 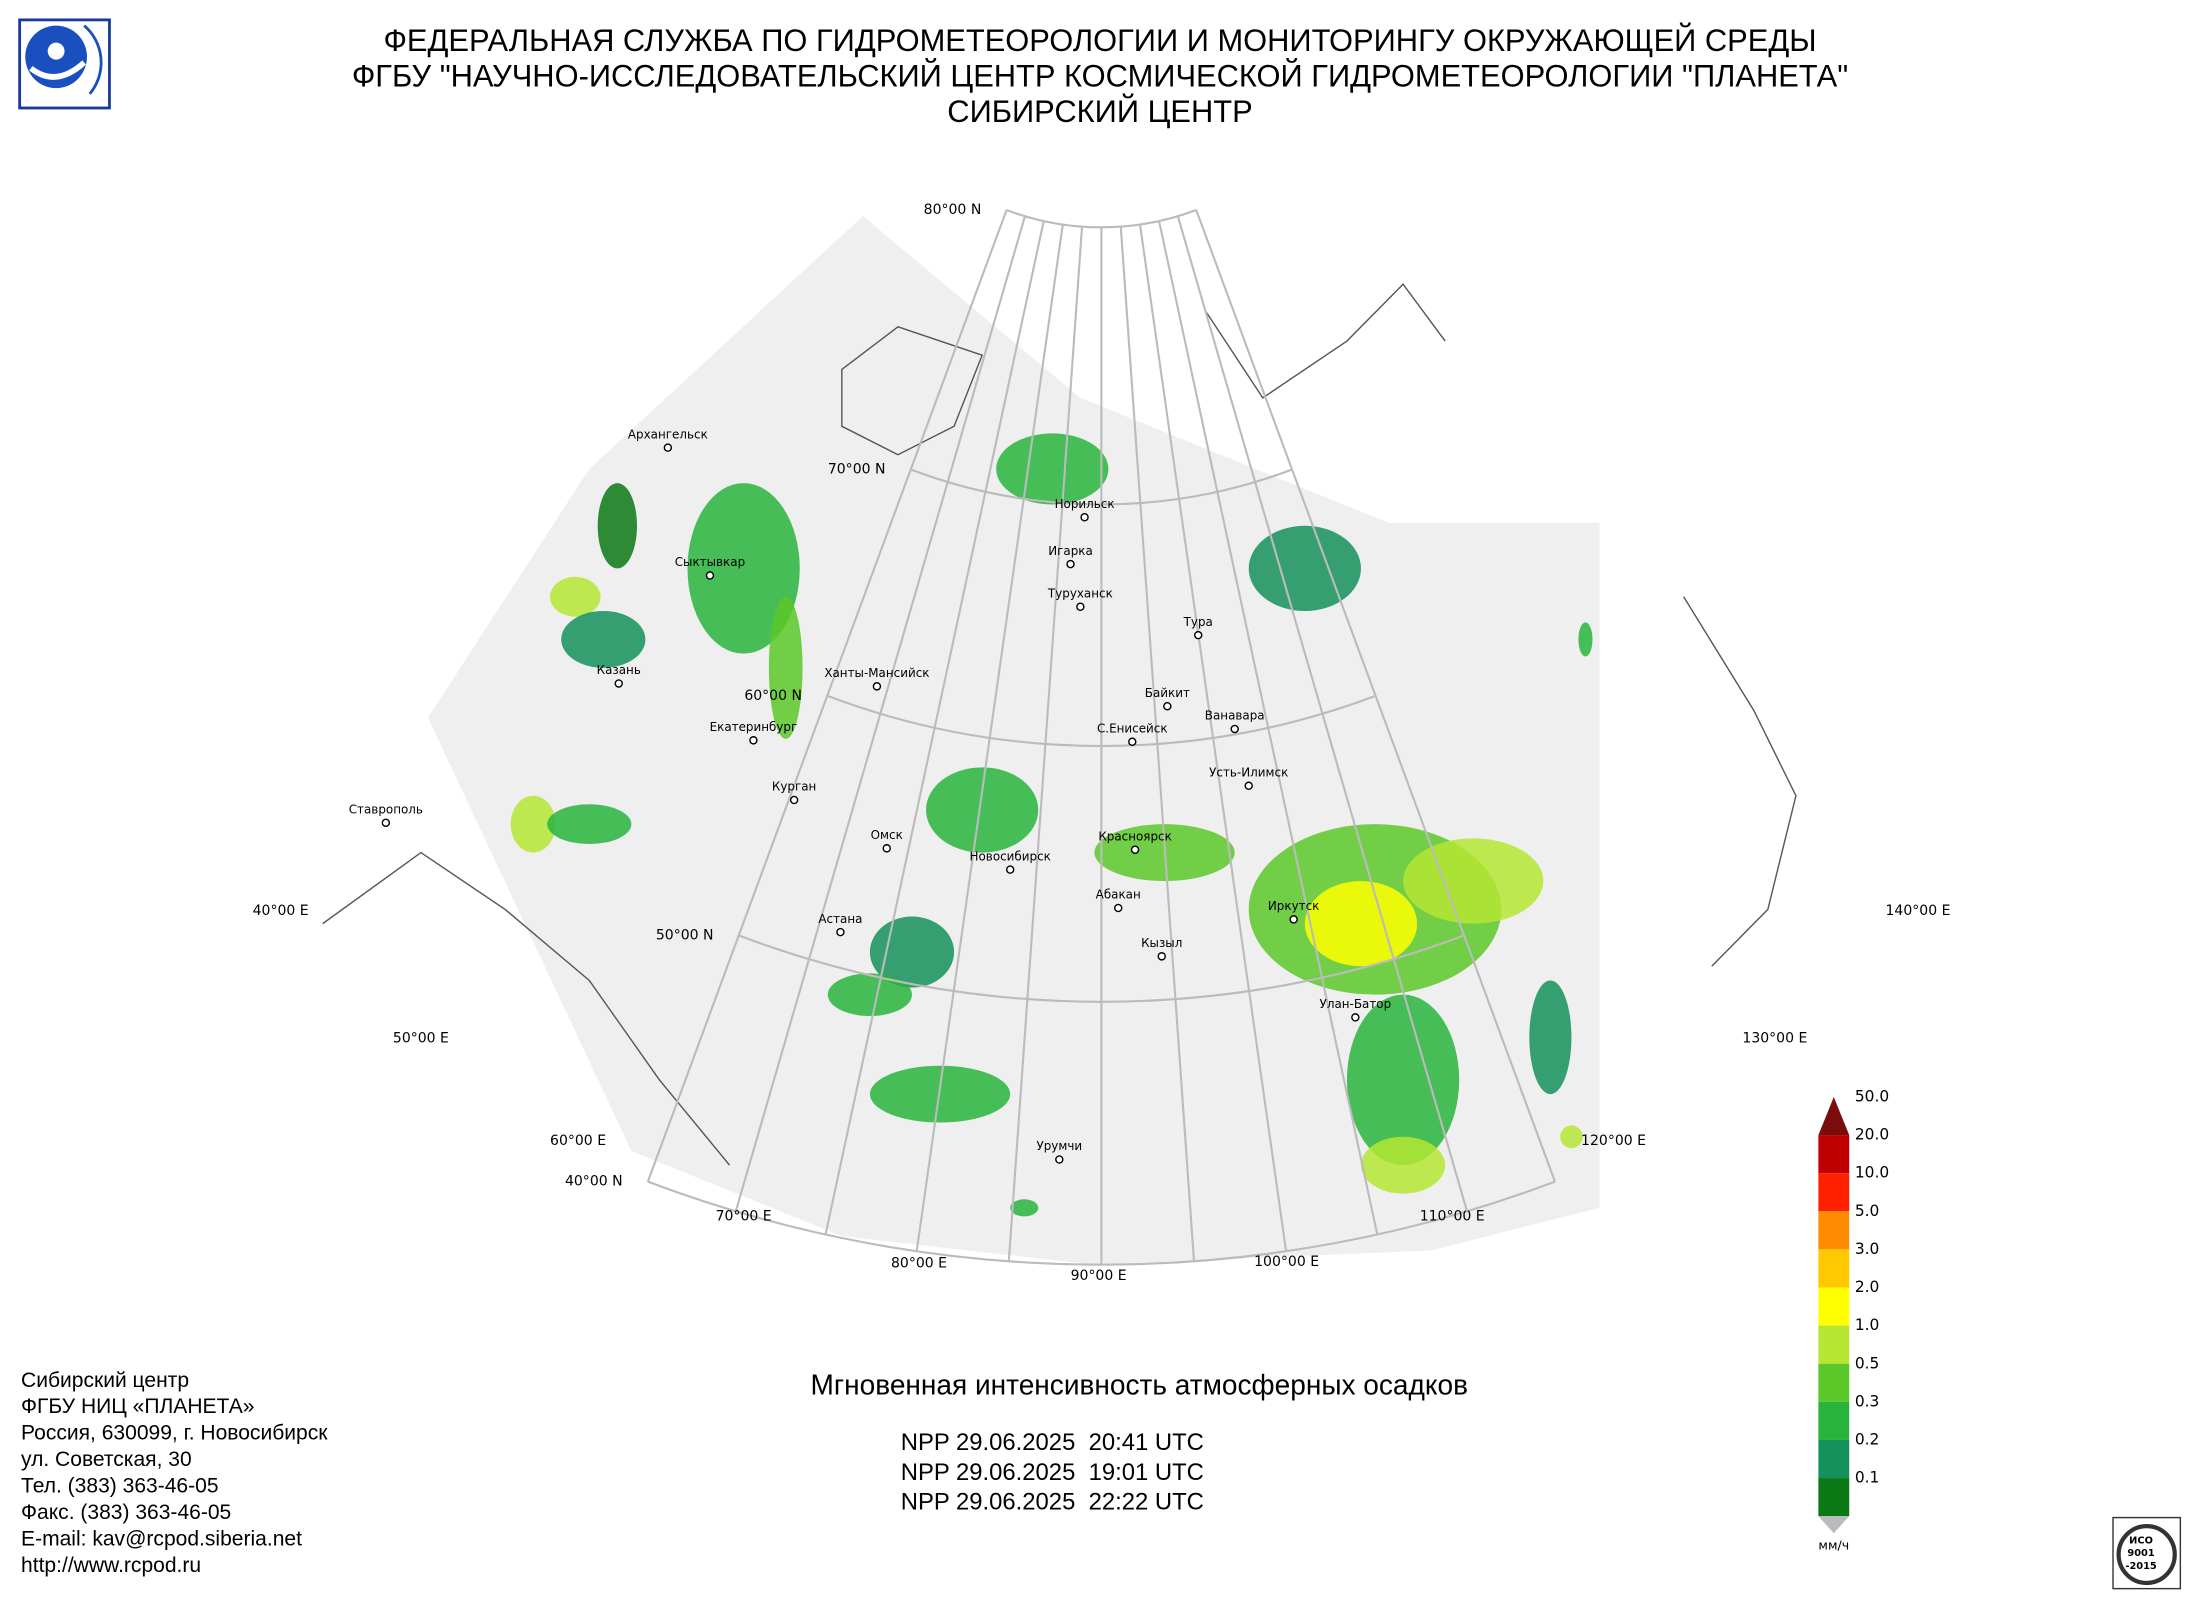 I want to click on meridian-label: 120°00 E, so click(x=1613, y=1141).